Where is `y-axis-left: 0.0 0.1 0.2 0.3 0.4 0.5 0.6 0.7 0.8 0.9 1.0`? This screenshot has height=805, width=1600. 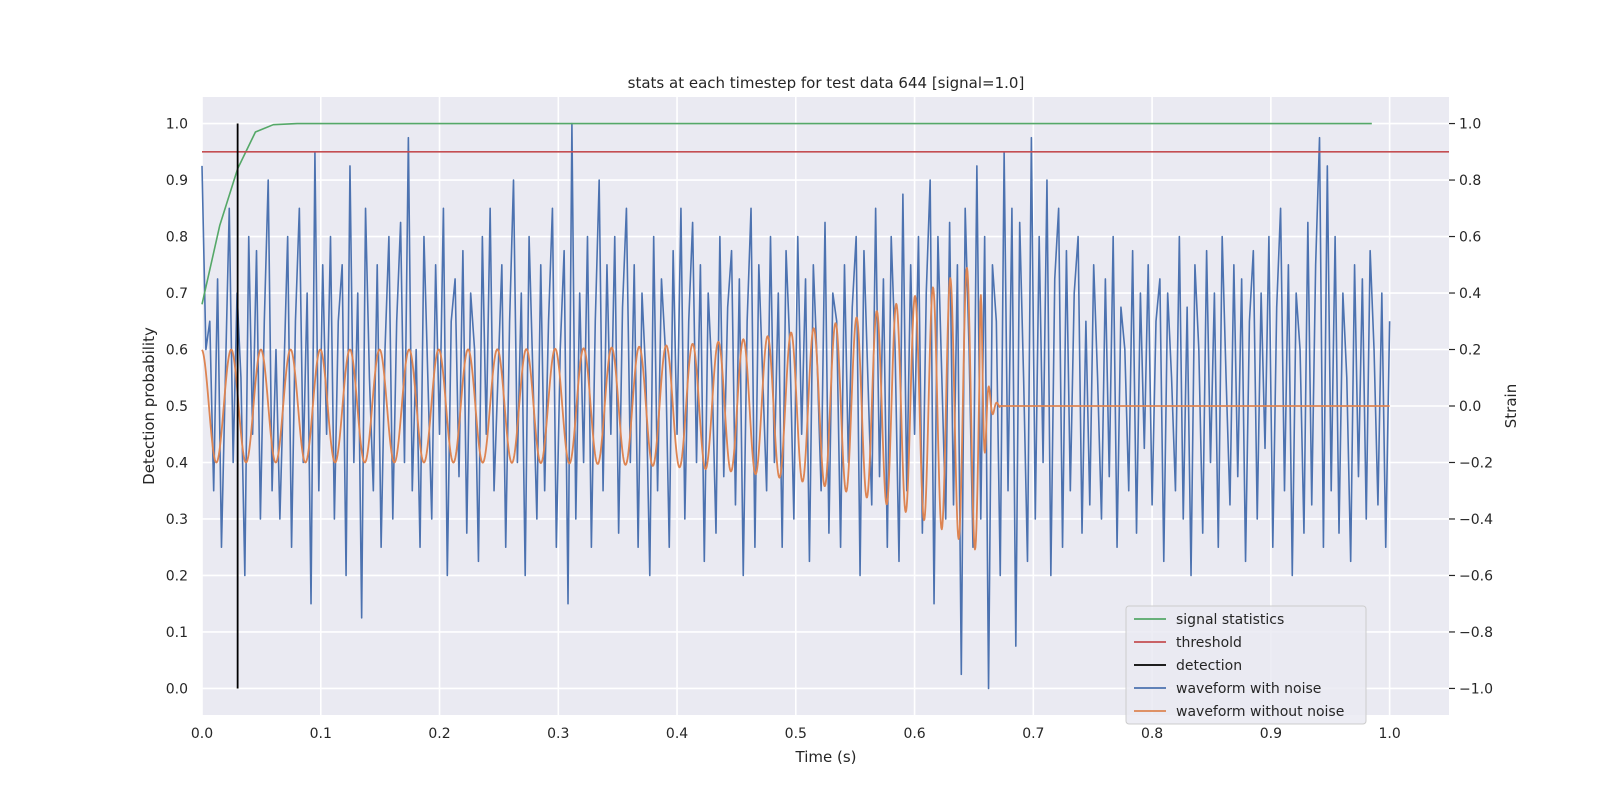
y-axis-left: 0.0 0.1 0.2 0.3 0.4 0.5 0.6 0.7 0.8 0.9 1.0 is located at coordinates (177, 407).